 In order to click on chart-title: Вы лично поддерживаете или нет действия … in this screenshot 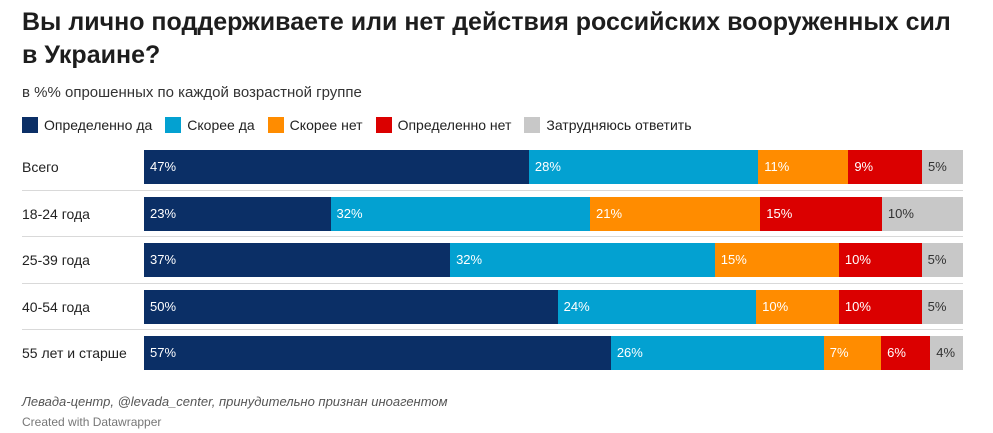, I will do `click(486, 38)`.